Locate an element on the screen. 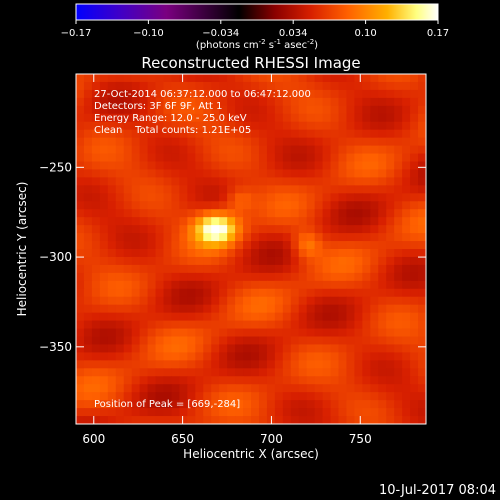 This screenshot has width=500, height=500. colorbar-ticks: −0.17 −0.10 −0.034 0.034 0.10 0.17 is located at coordinates (255, 29).